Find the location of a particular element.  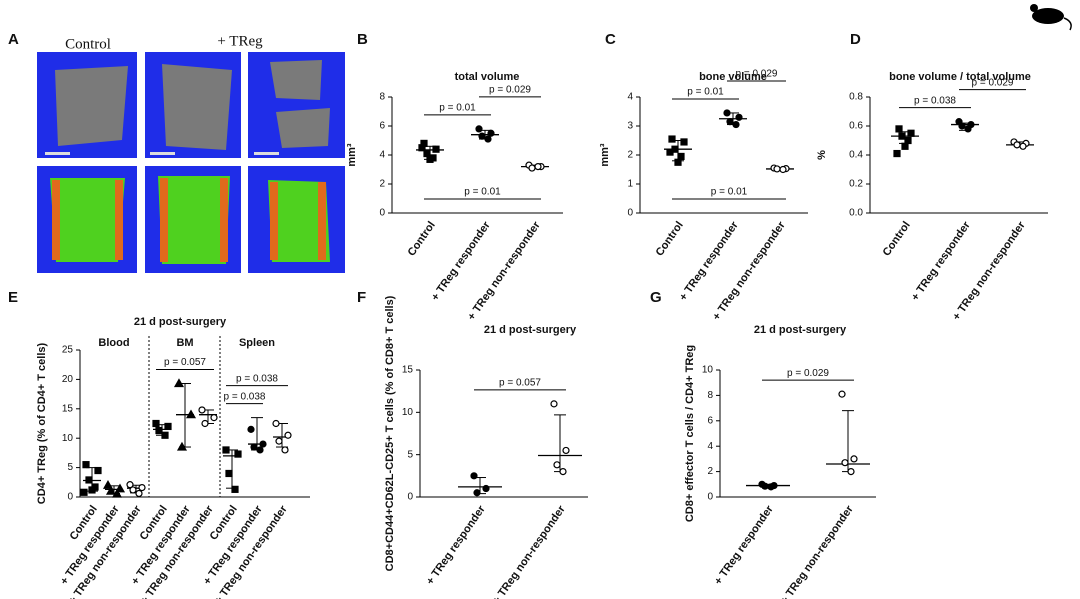

y-tick-label: 0.6 is located at coordinates (856, 126).